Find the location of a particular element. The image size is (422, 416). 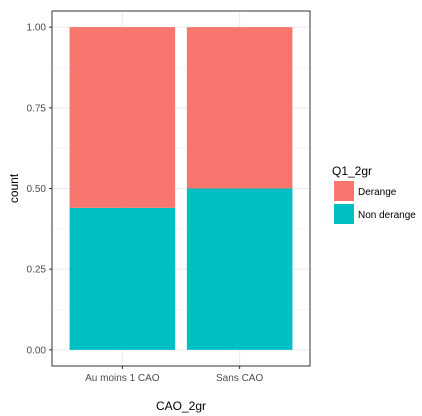

legend: Q1_2gr Derange Non derange is located at coordinates (374, 194).